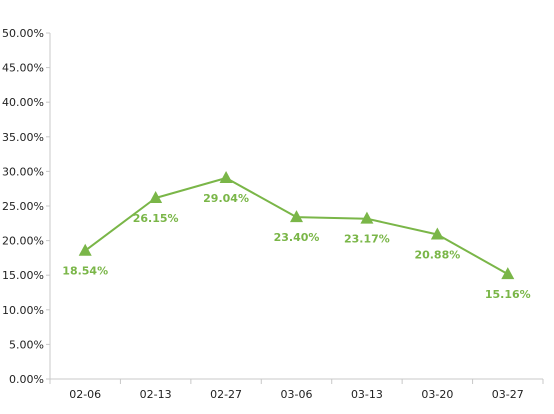  Describe the element at coordinates (23, 275) in the screenshot. I see `y-tick-label: 15.00%` at that location.